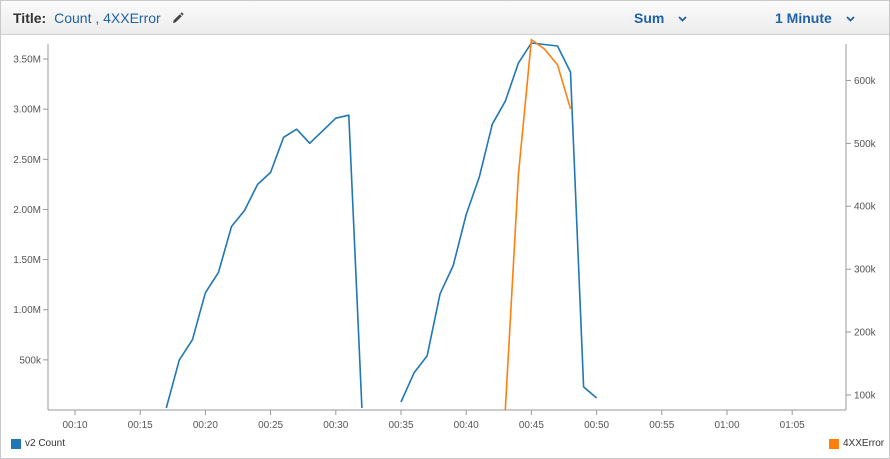 Image resolution: width=890 pixels, height=459 pixels. What do you see at coordinates (30, 360) in the screenshot?
I see `y-left-tick-label: 500k` at bounding box center [30, 360].